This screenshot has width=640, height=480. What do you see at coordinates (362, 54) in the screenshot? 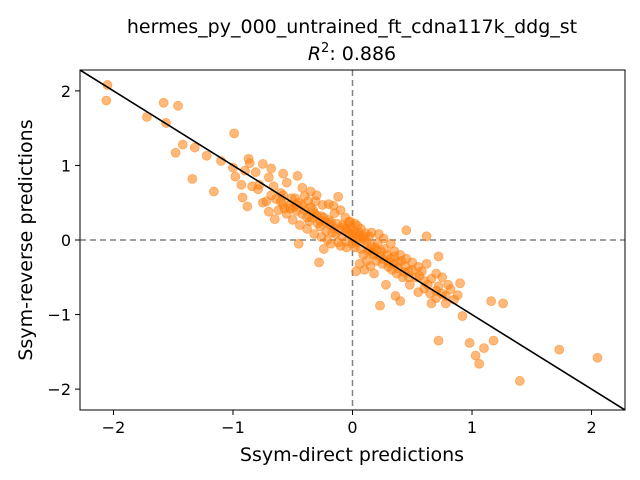
I see `r-squared-value: : 0.886` at bounding box center [362, 54].